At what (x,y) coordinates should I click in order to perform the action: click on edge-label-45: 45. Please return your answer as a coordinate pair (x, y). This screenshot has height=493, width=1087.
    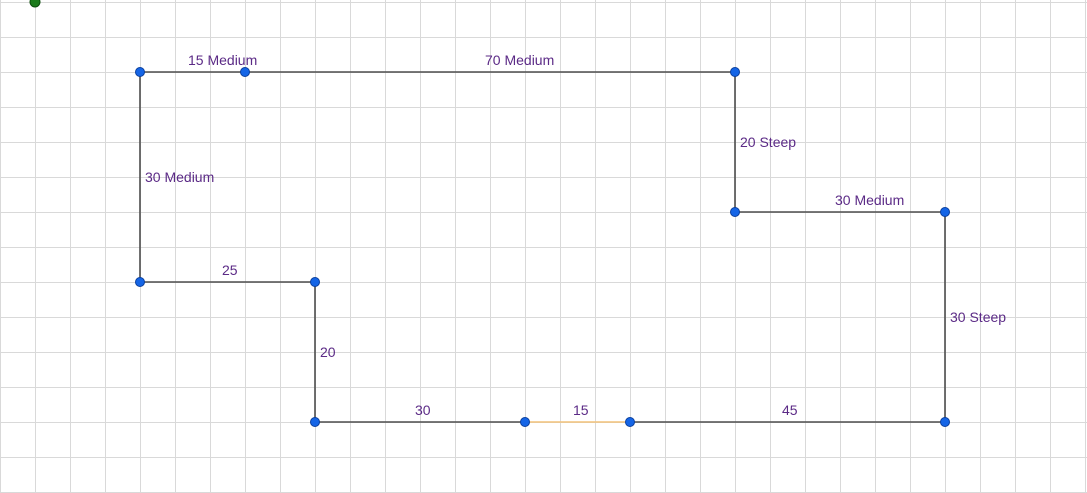
    Looking at the image, I should click on (790, 410).